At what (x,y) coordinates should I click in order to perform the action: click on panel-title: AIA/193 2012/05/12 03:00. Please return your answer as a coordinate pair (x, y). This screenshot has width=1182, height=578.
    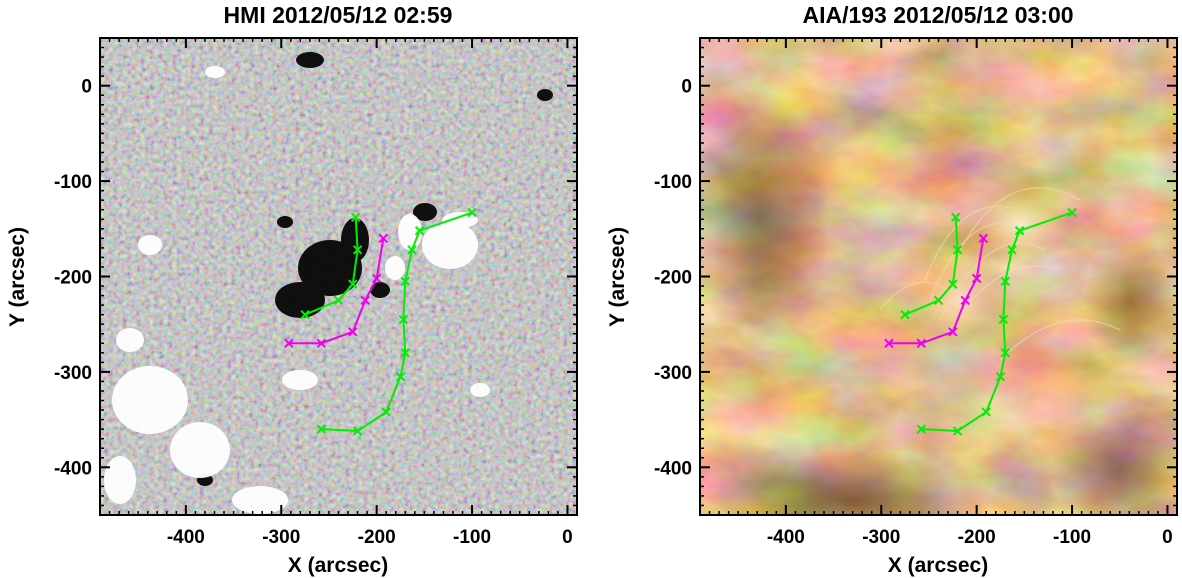
    Looking at the image, I should click on (937, 15).